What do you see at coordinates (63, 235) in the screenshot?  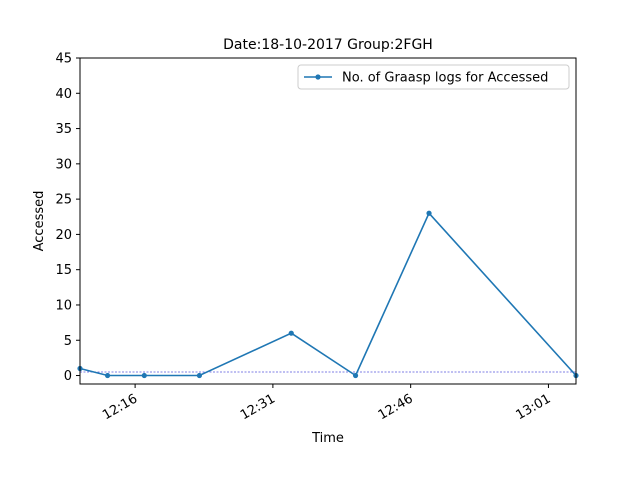 I see `y-tick-label: 20` at bounding box center [63, 235].